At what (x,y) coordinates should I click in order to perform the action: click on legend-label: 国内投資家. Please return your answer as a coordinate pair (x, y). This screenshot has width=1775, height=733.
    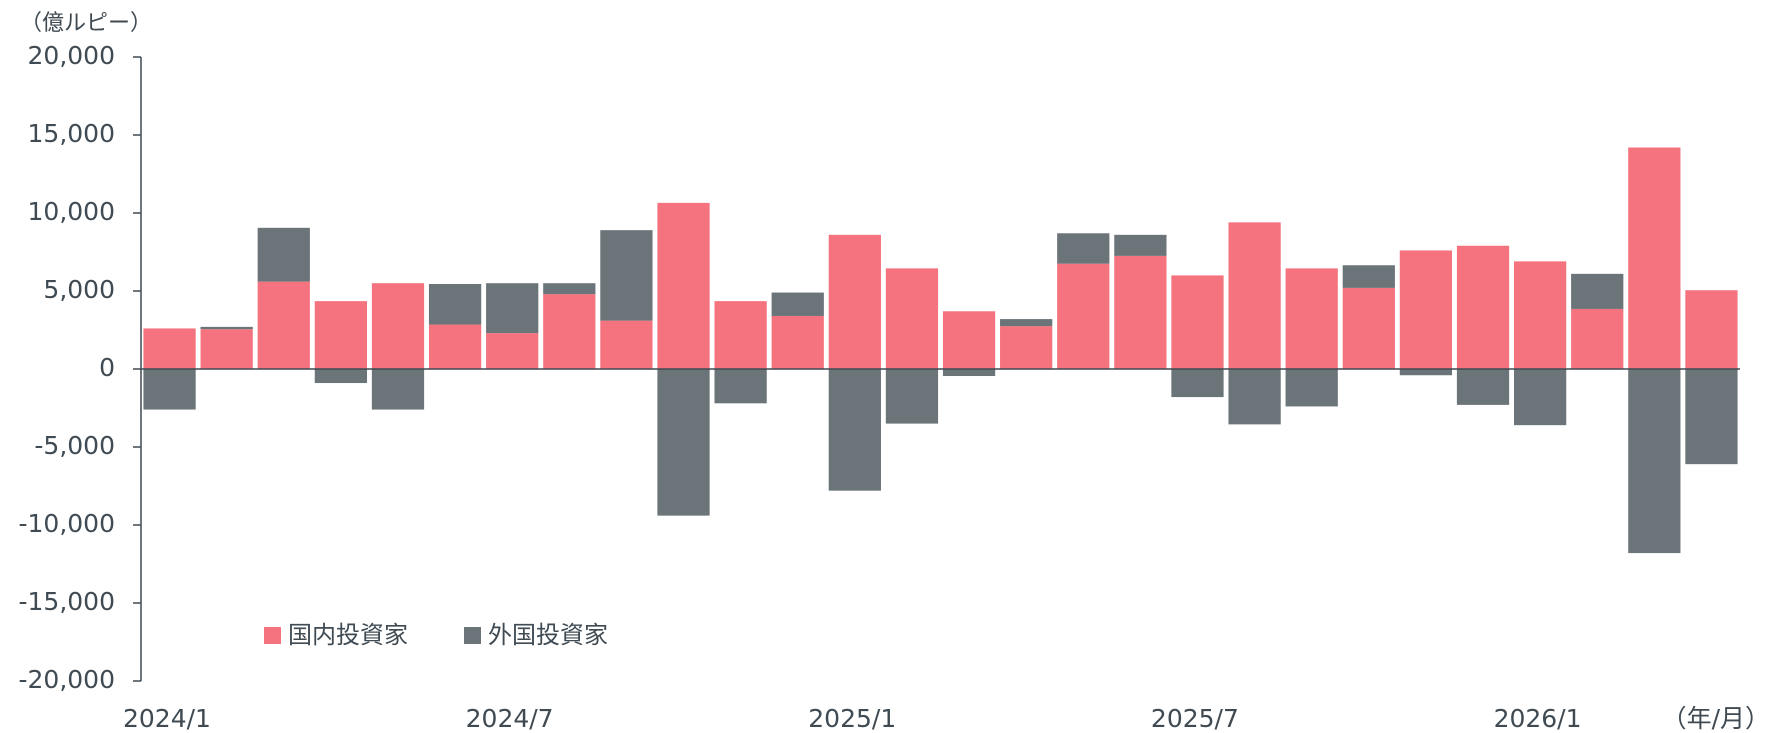
    Looking at the image, I should click on (348, 635).